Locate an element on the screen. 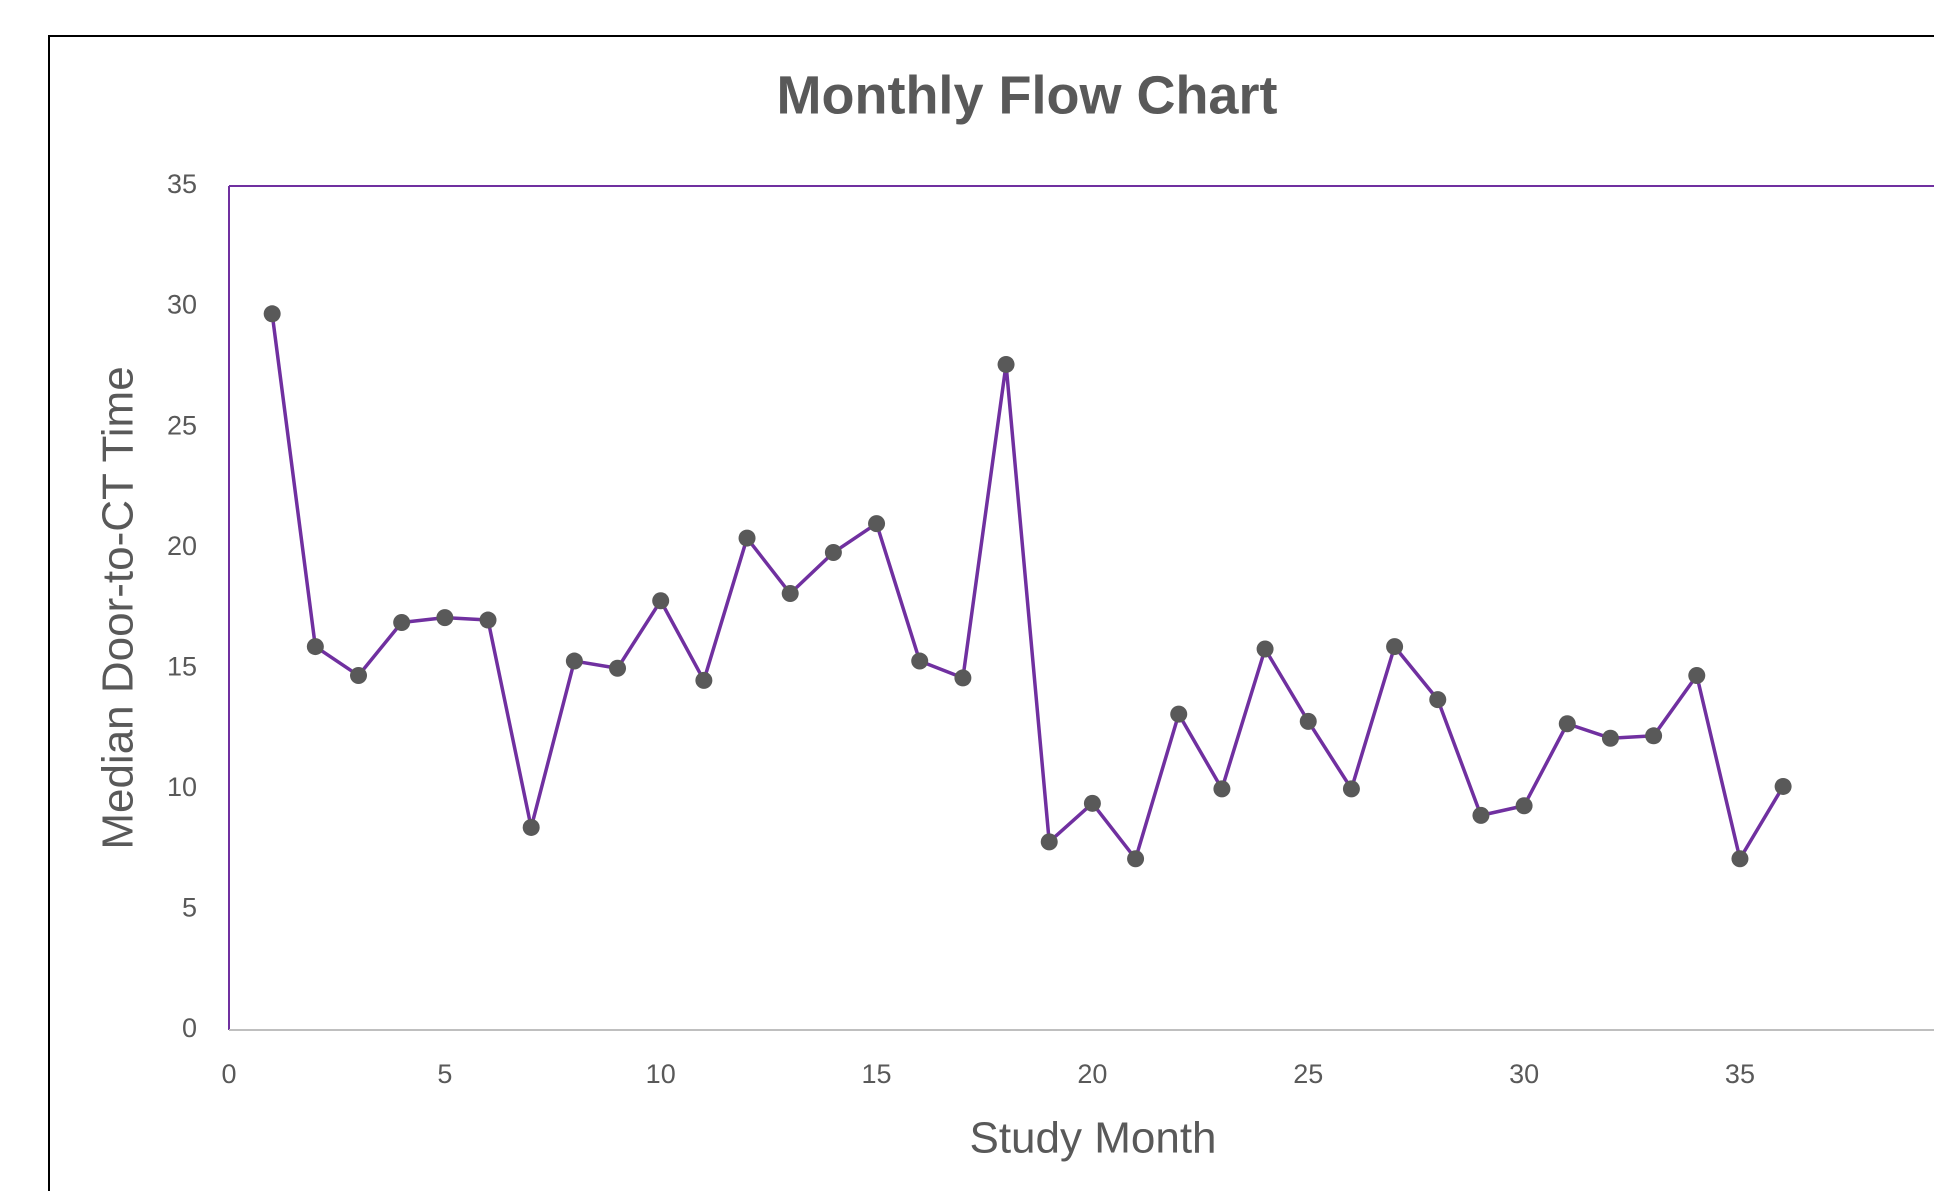  x-tick-label: 5 is located at coordinates (444, 1074).